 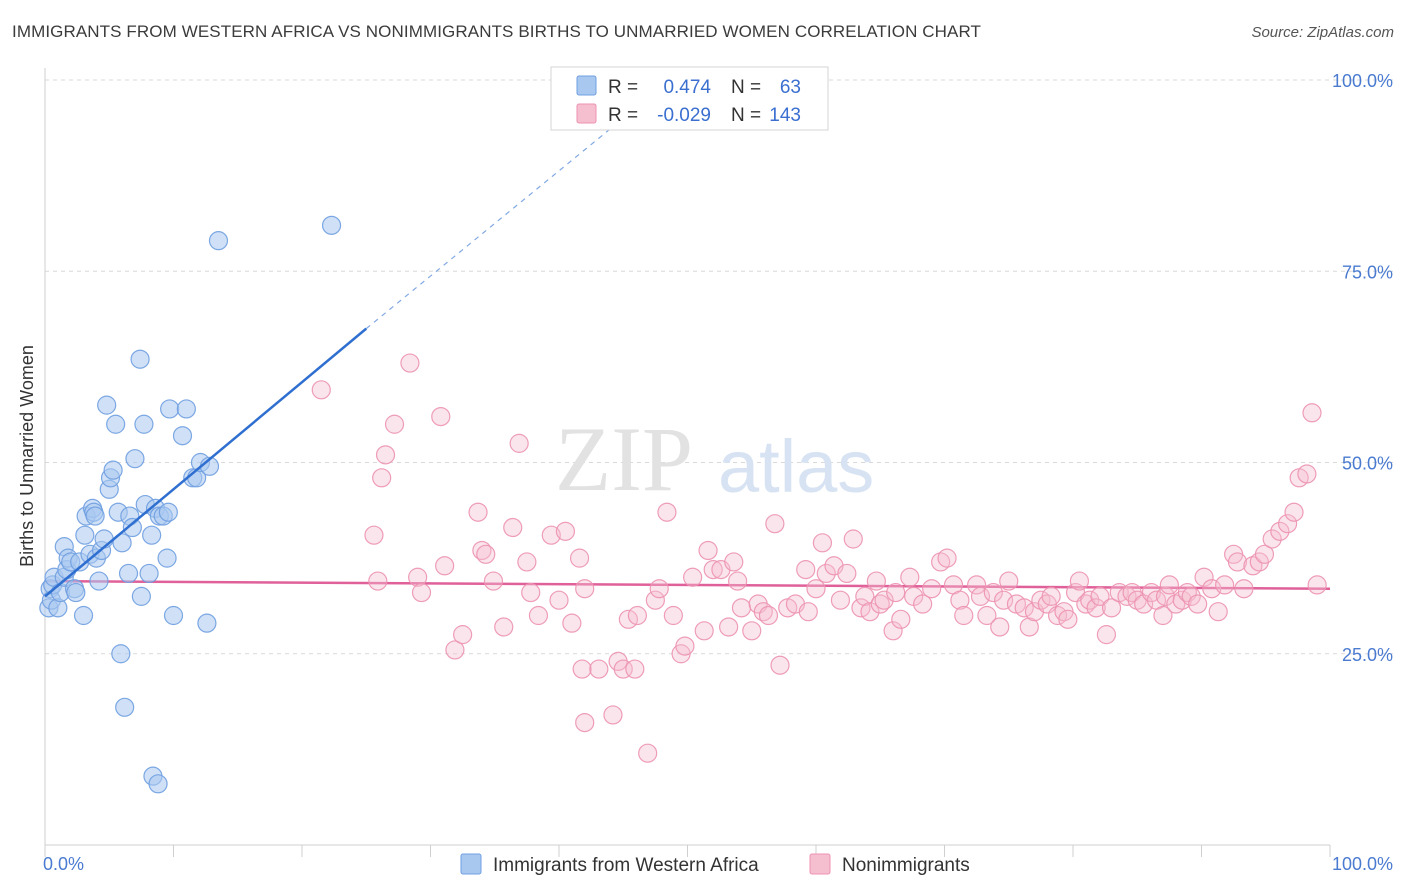 I want to click on y-tick-label-2: 75.0%, so click(x=1367, y=272).